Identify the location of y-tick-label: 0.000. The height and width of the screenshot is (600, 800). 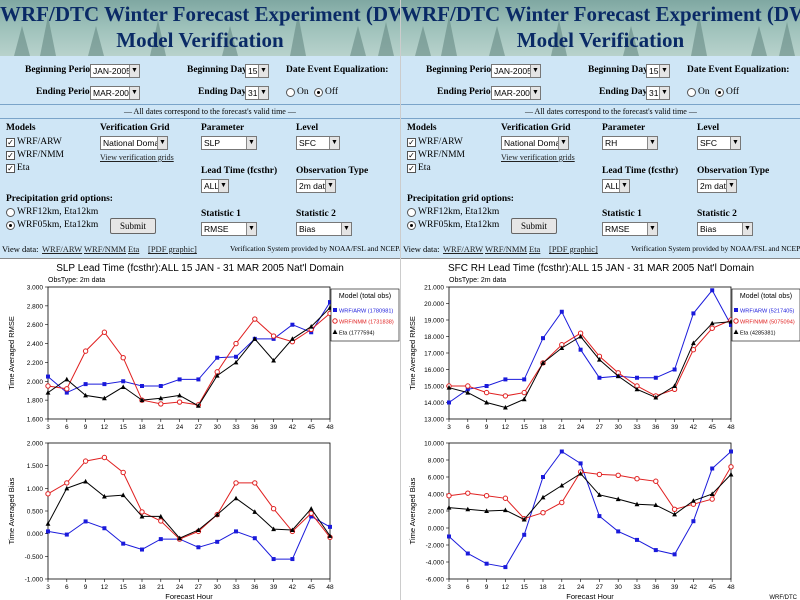
(436, 529).